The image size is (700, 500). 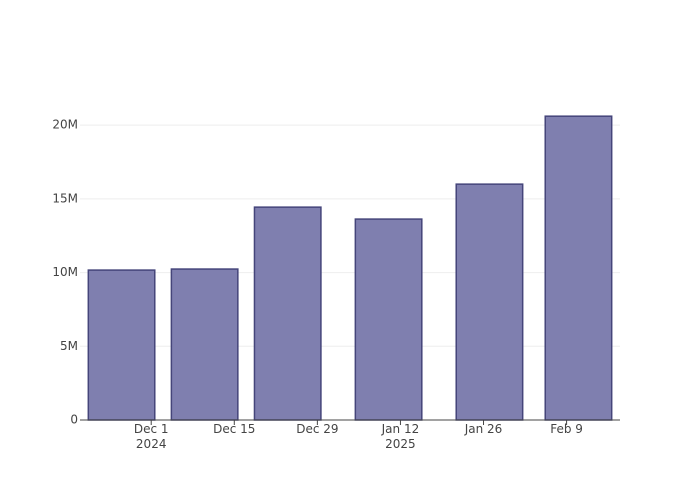 I want to click on x-tick-label: Dec 15, so click(x=234, y=429).